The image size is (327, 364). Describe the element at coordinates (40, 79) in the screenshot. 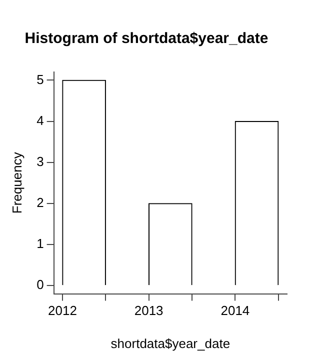

I see `y-tick-label: 5` at that location.